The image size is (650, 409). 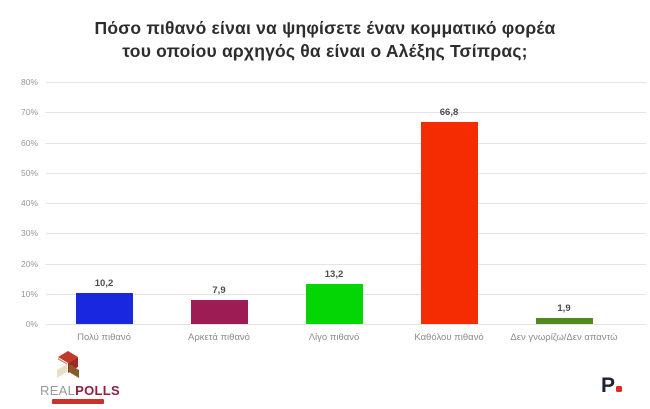 I want to click on publisher-logo: P, so click(x=611, y=386).